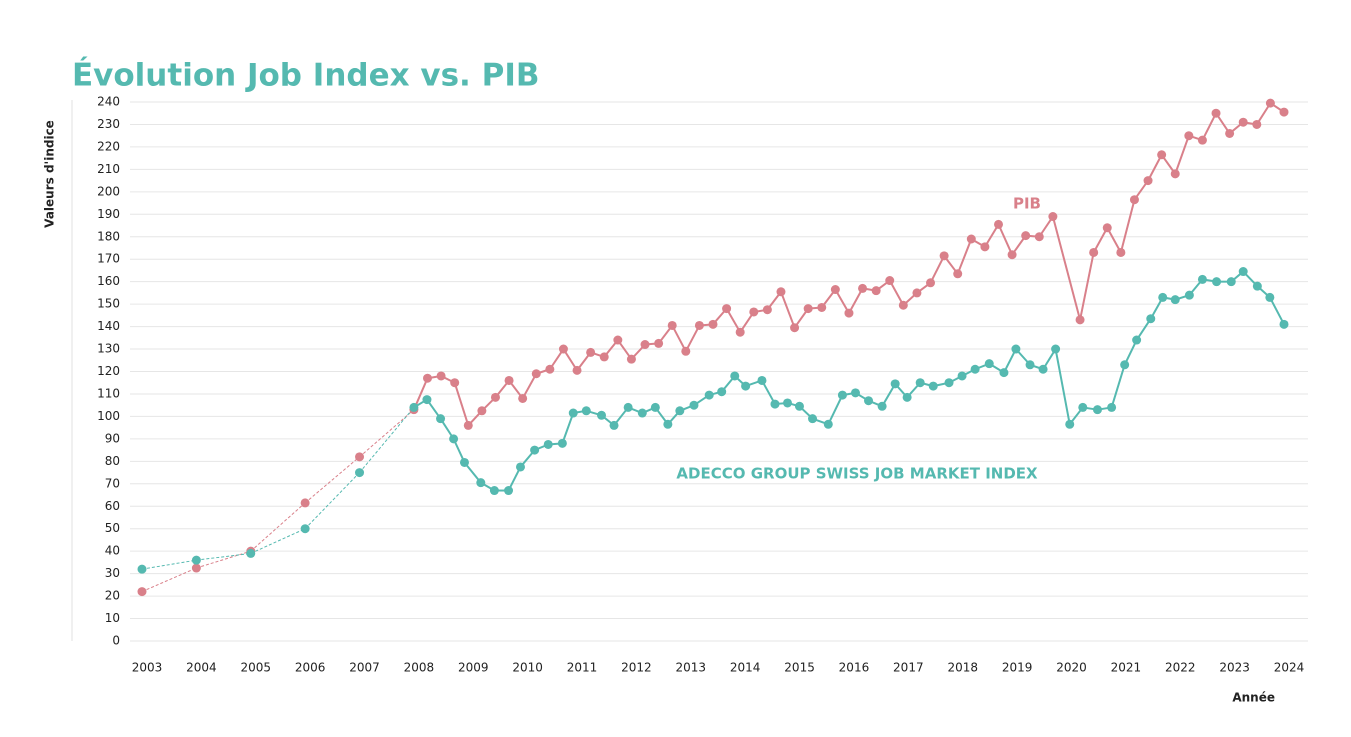 The width and height of the screenshot is (1351, 737). What do you see at coordinates (1071, 668) in the screenshot?
I see `x-tick-label: 2020` at bounding box center [1071, 668].